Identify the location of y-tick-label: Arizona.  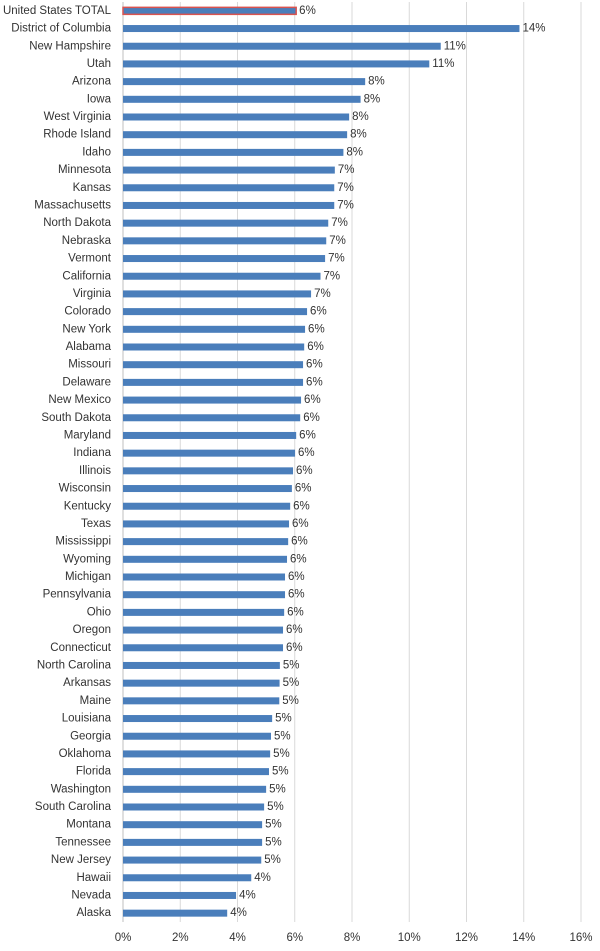
(92, 82).